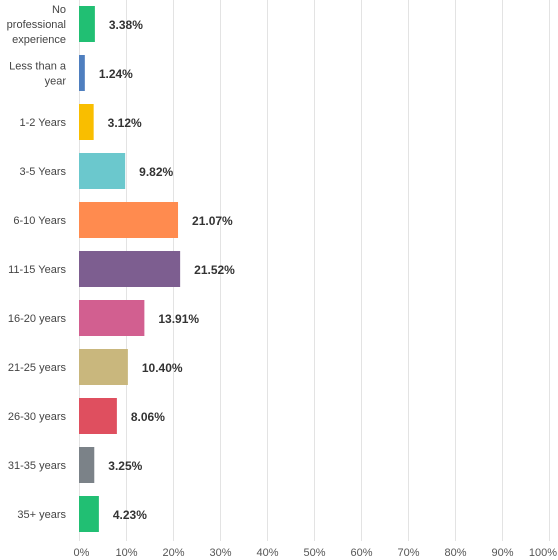 This screenshot has height=560, width=558. What do you see at coordinates (125, 466) in the screenshot?
I see `data-label: 3.25%` at bounding box center [125, 466].